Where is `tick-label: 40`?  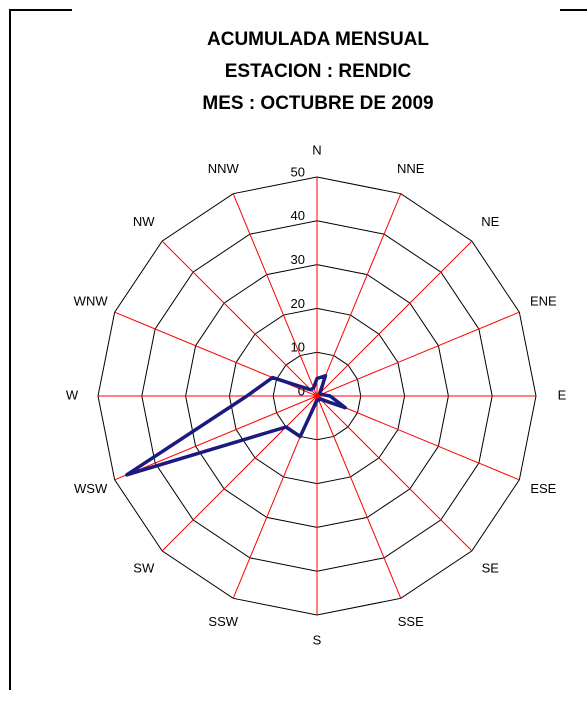 tick-label: 40 is located at coordinates (298, 215).